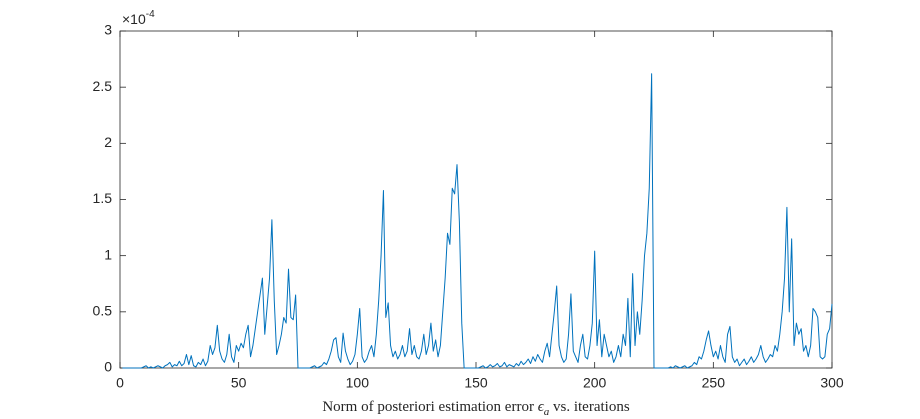 This screenshot has width=920, height=419. Describe the element at coordinates (150, 14) in the screenshot. I see `y-multiplier-exponent: -4` at that location.